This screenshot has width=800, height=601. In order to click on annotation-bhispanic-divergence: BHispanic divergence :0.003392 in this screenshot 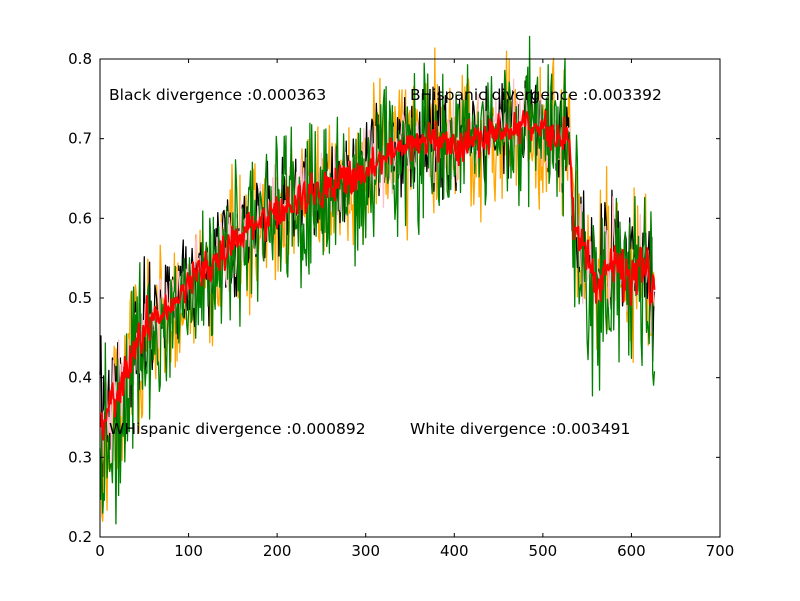, I will do `click(536, 95)`.